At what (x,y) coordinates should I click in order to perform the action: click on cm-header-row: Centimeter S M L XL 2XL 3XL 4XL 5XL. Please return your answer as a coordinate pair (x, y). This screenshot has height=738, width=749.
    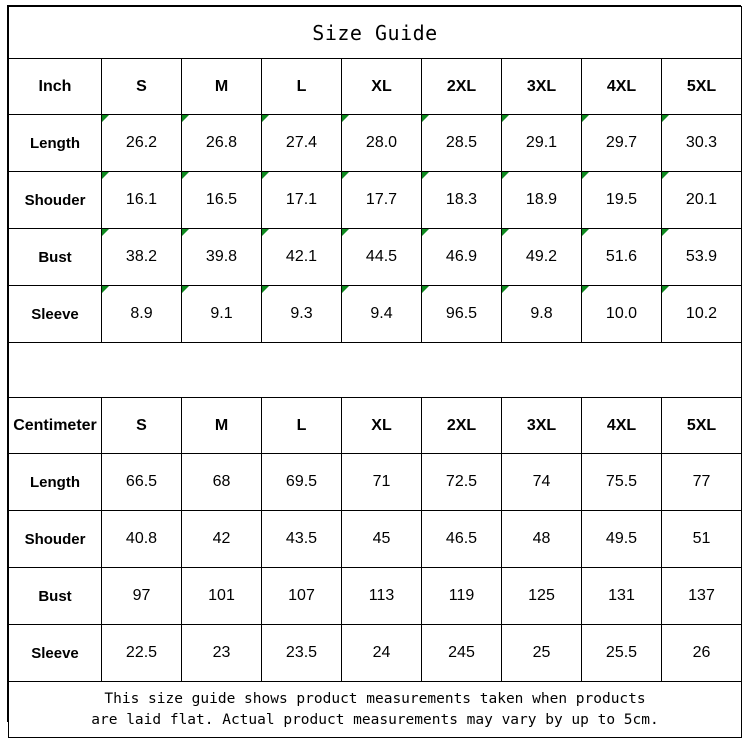
    Looking at the image, I should click on (375, 425).